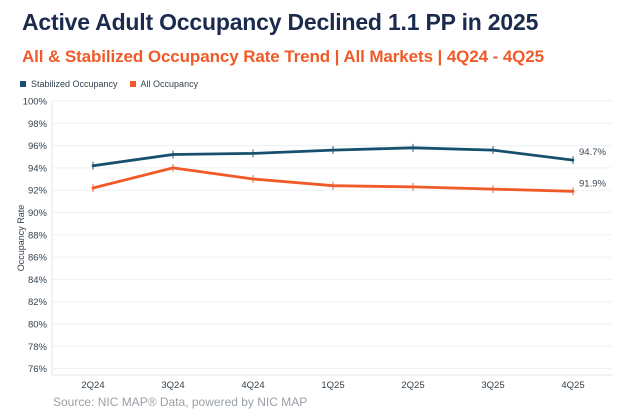  Describe the element at coordinates (172, 385) in the screenshot. I see `x-tick-label: 3Q24` at that location.